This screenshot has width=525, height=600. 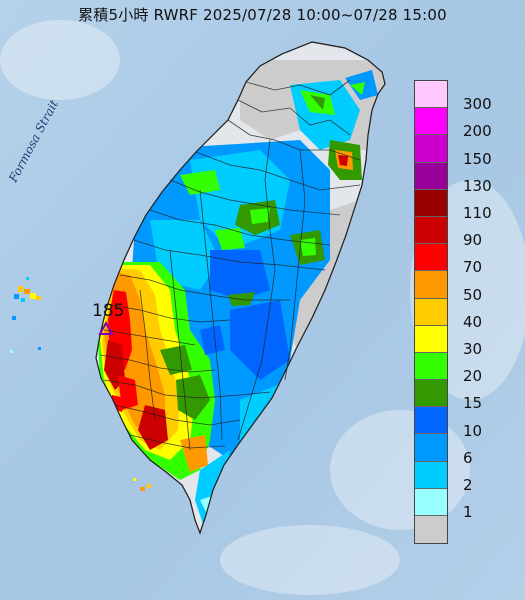 What do you see at coordinates (468, 458) in the screenshot?
I see `legend-level-label: 6` at bounding box center [468, 458].